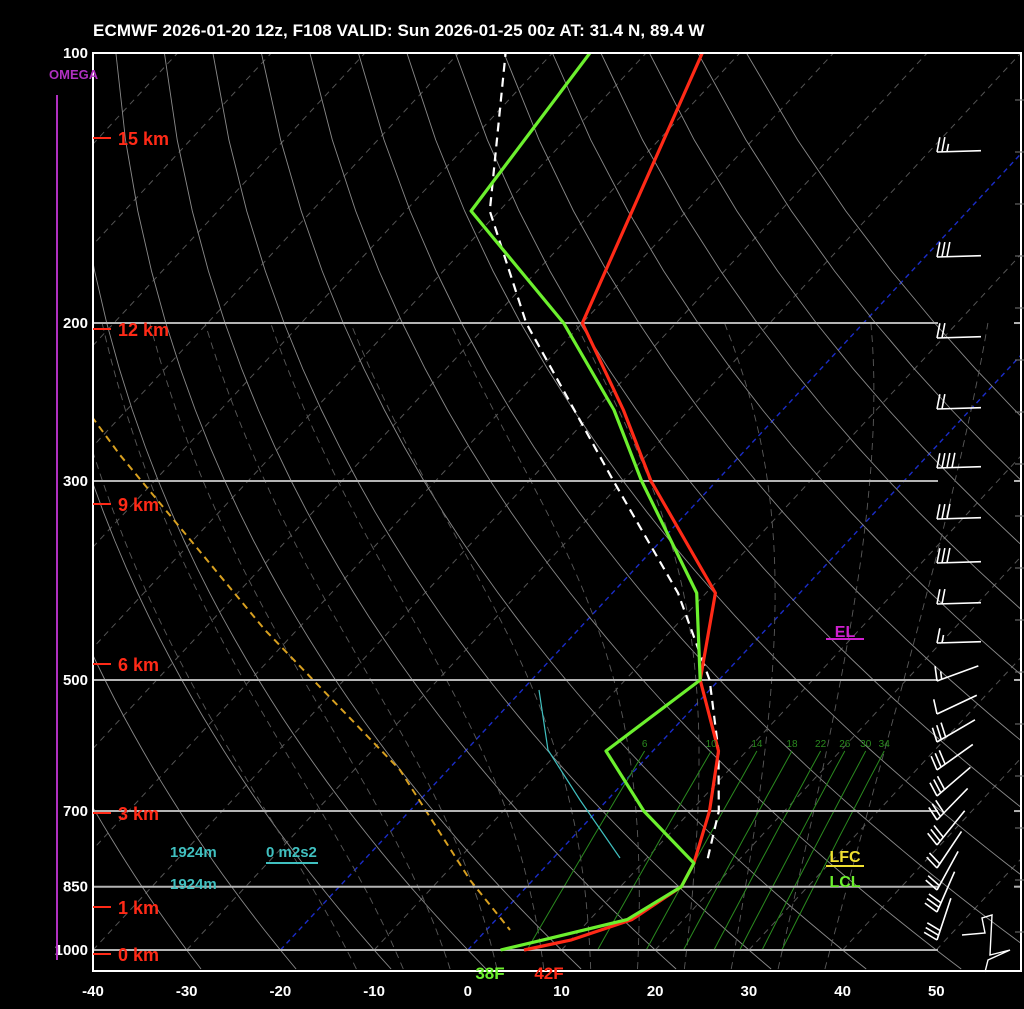  Describe the element at coordinates (374, 991) in the screenshot. I see `x-tick-label: -10` at that location.